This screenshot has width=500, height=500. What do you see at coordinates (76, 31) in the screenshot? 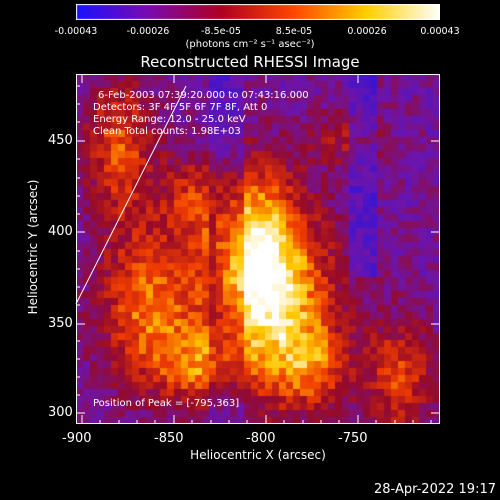
I see `colorbar-tick: -0.00043` at bounding box center [76, 31].